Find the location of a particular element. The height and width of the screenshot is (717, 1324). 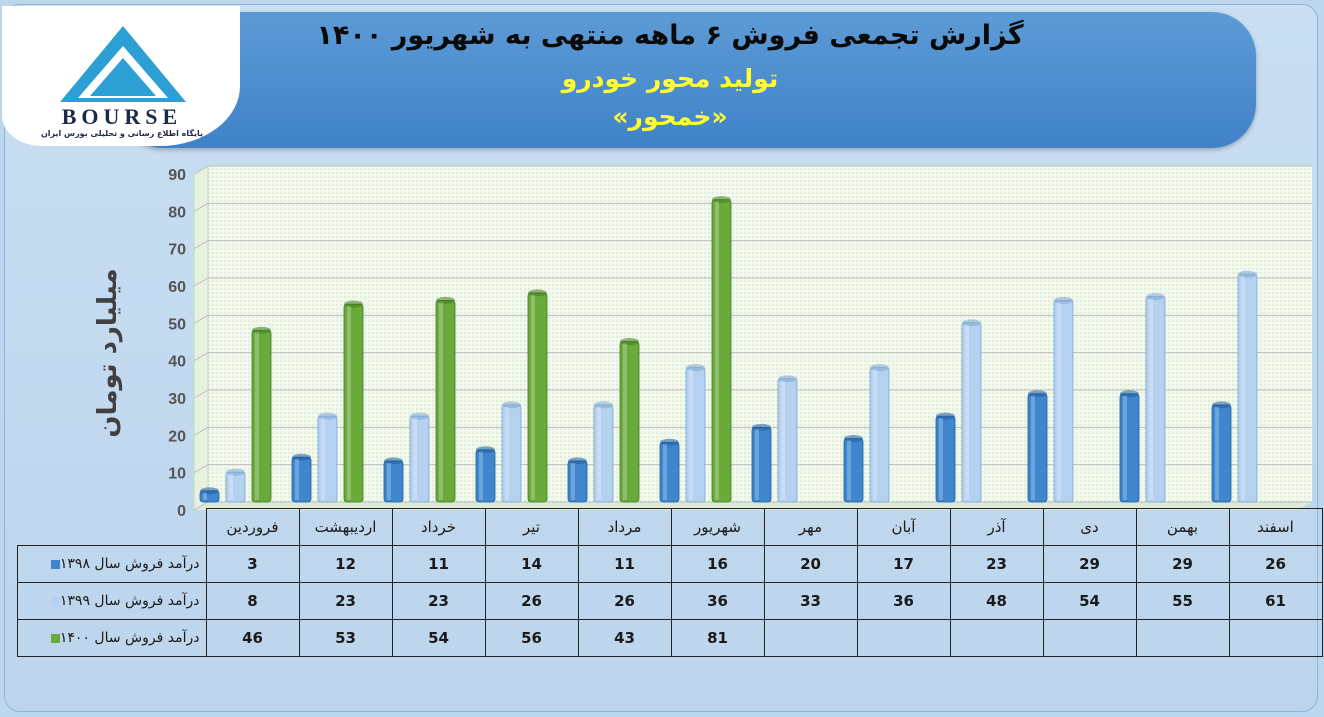

table-cell: 56 is located at coordinates (531, 638).